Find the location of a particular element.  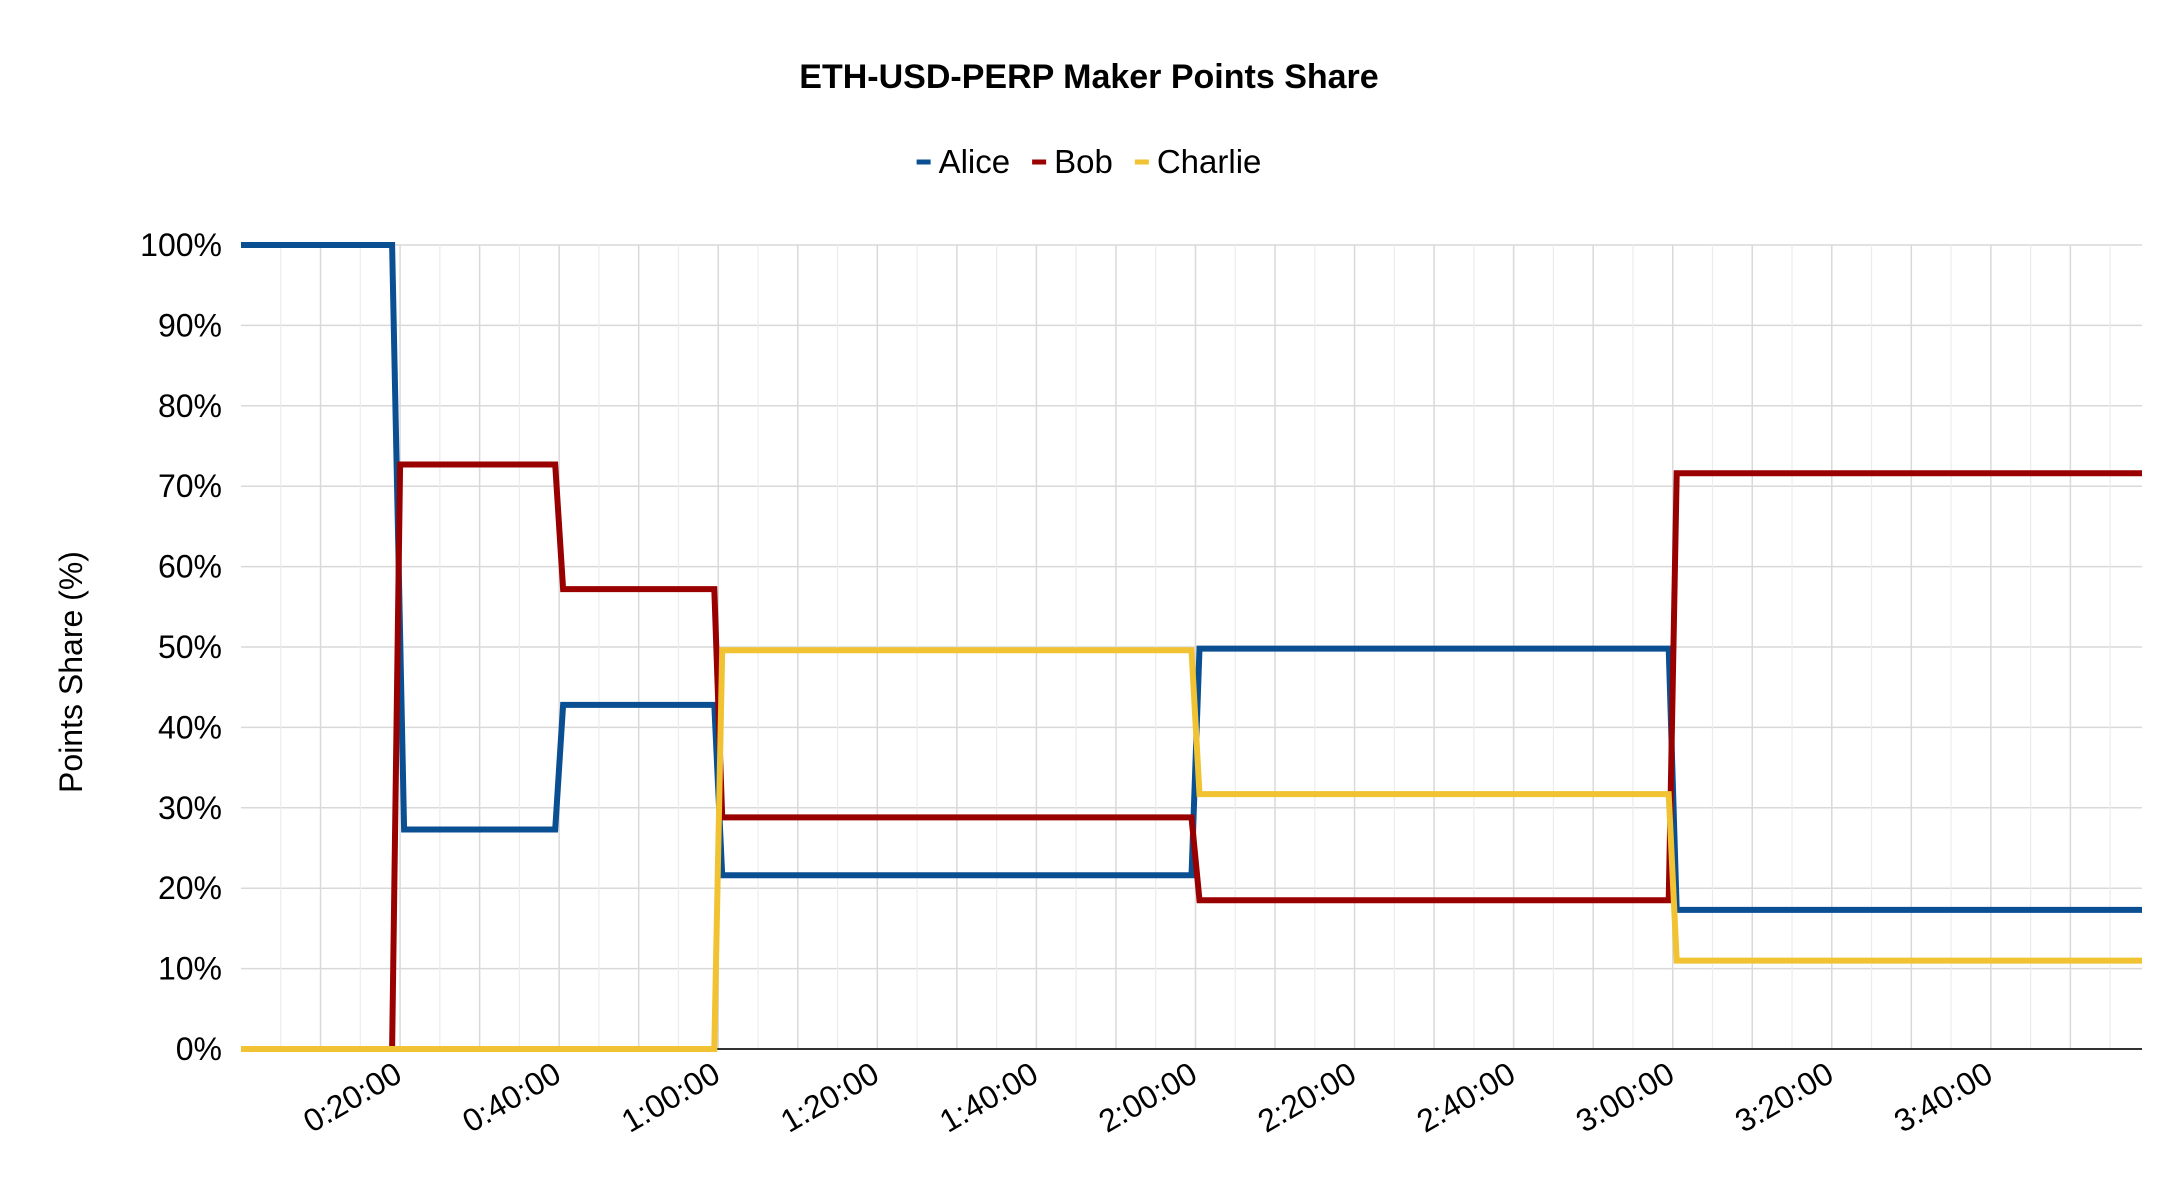

x-tick-label: 1:40:00 is located at coordinates (988, 1097).